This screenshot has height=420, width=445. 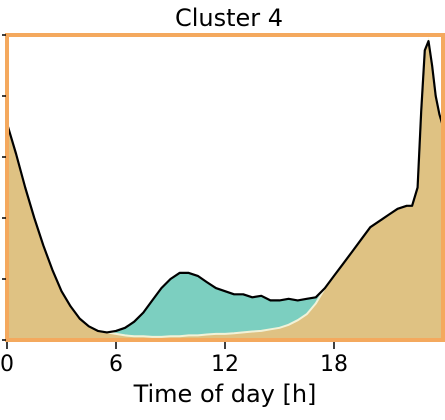 What do you see at coordinates (229, 18) in the screenshot?
I see `chart-title: Cluster 4` at bounding box center [229, 18].